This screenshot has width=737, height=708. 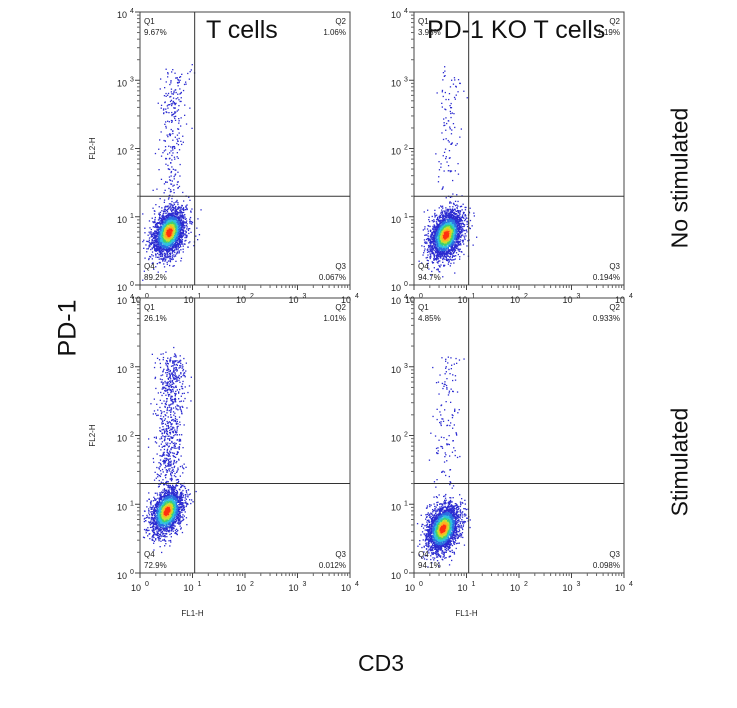 I want to click on quadrant-percent-q3: 0.067%, so click(x=332, y=277).